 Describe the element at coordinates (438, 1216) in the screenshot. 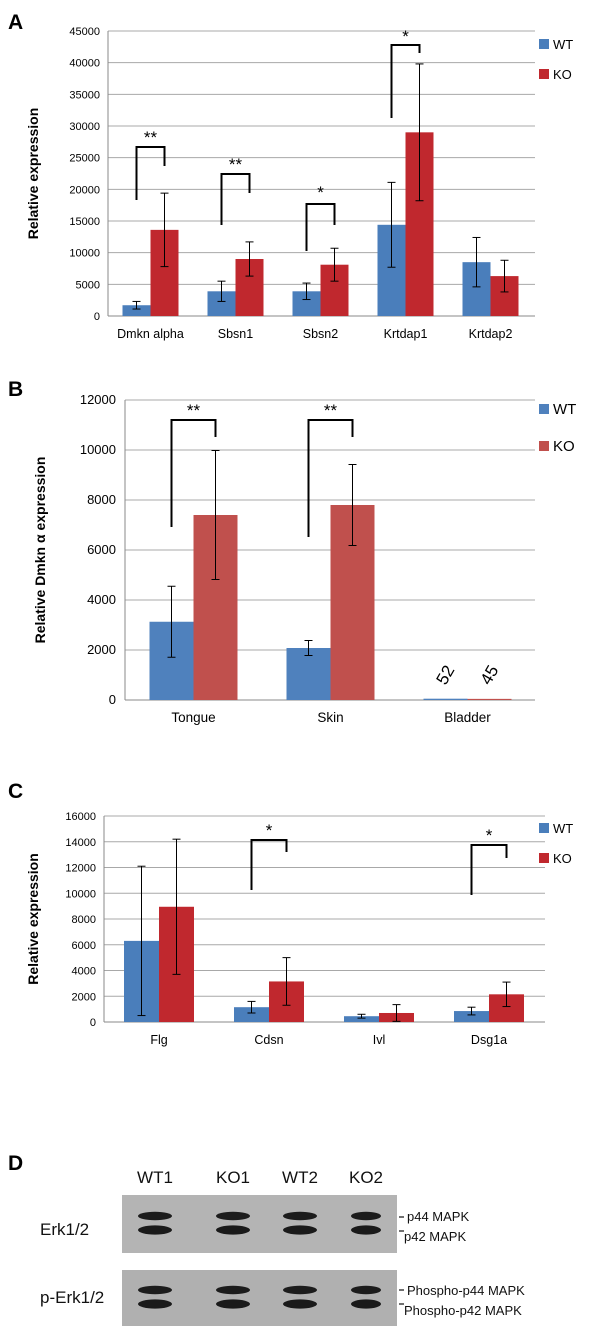

I see `blot-band-label: p44 MAPK` at that location.